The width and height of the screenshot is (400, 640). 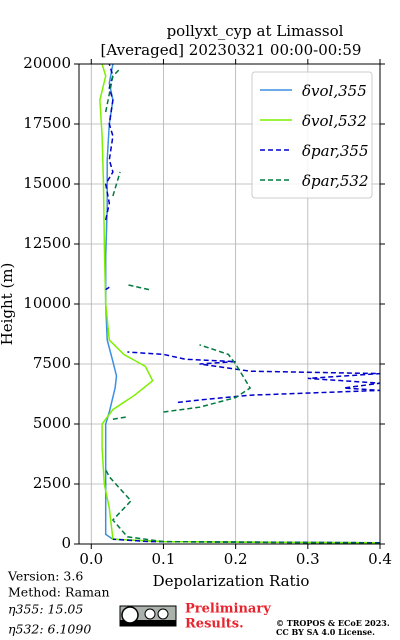 I want to click on legend-label: δvol,355, so click(x=334, y=91).